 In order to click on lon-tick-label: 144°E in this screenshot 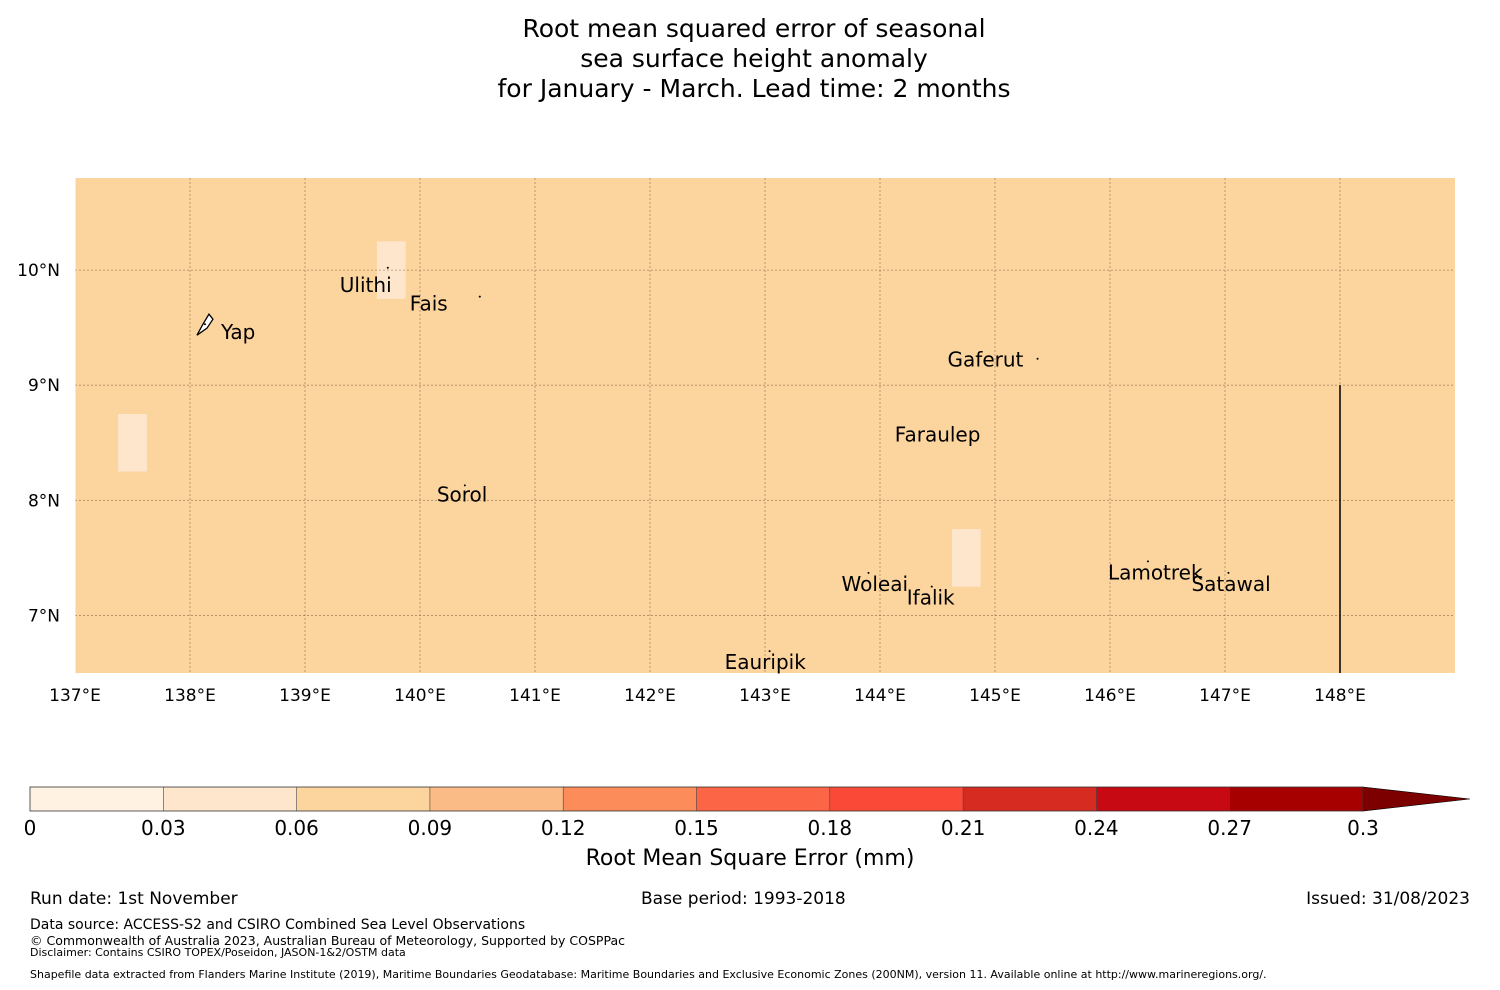, I will do `click(880, 696)`.